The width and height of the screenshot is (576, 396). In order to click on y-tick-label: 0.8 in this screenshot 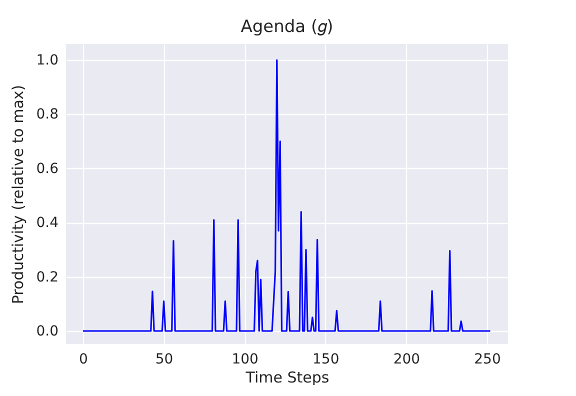, I will do `click(47, 114)`.